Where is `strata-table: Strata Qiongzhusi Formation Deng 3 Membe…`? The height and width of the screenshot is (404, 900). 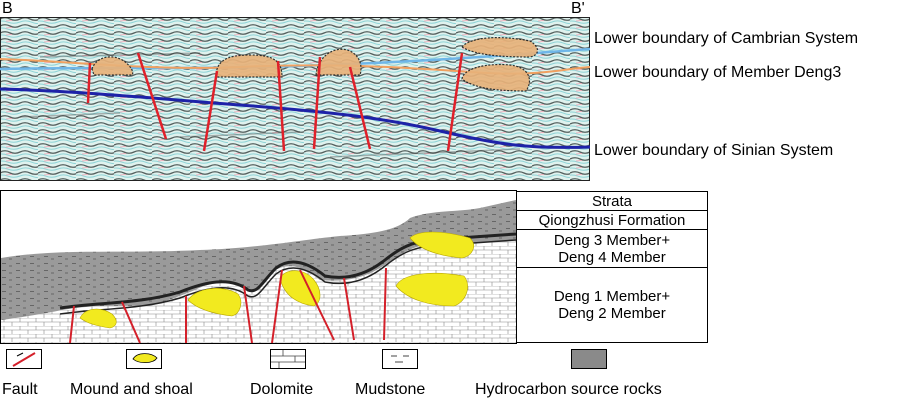 strata-table: Strata Qiongzhusi Formation Deng 3 Membe… is located at coordinates (612, 267).